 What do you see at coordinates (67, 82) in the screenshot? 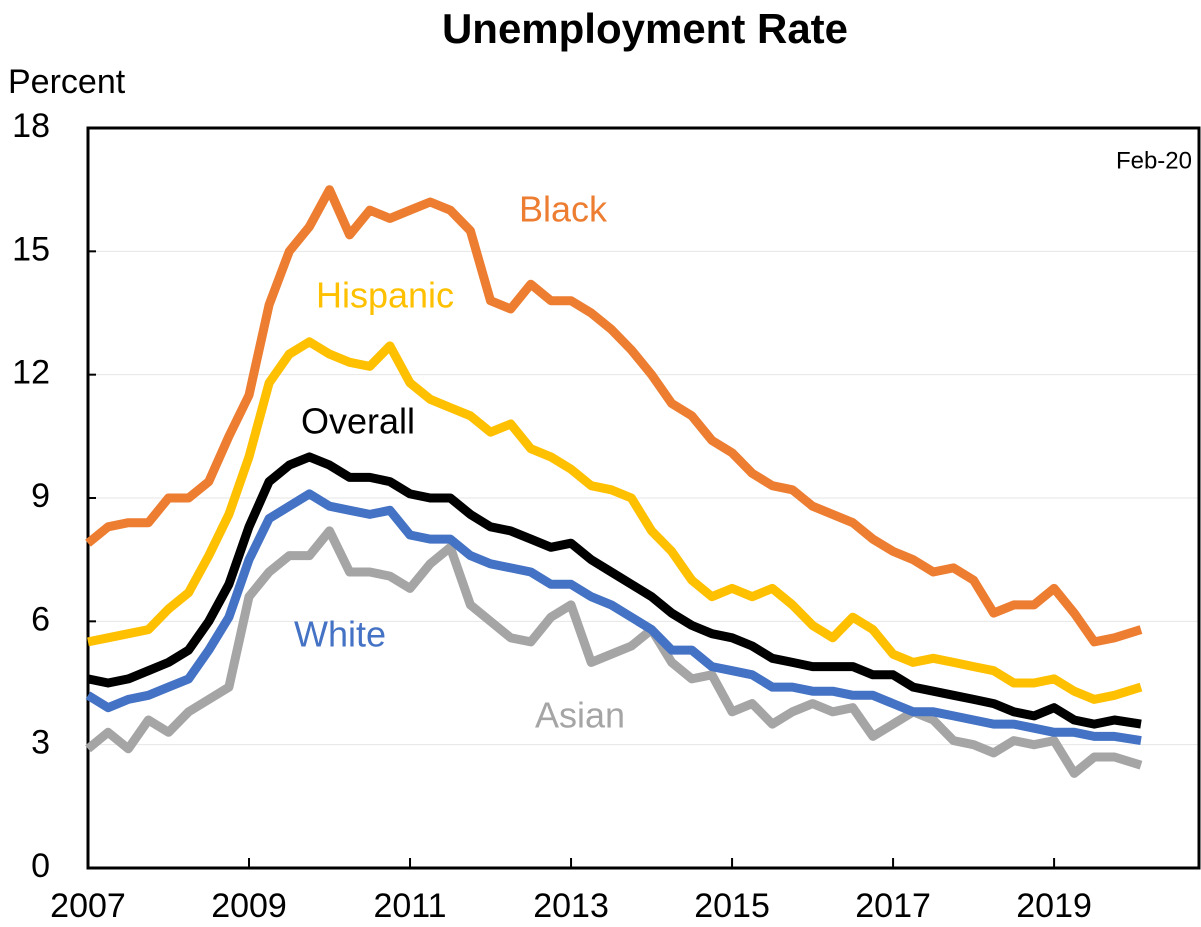
I see `y-axis-label: Percent` at bounding box center [67, 82].